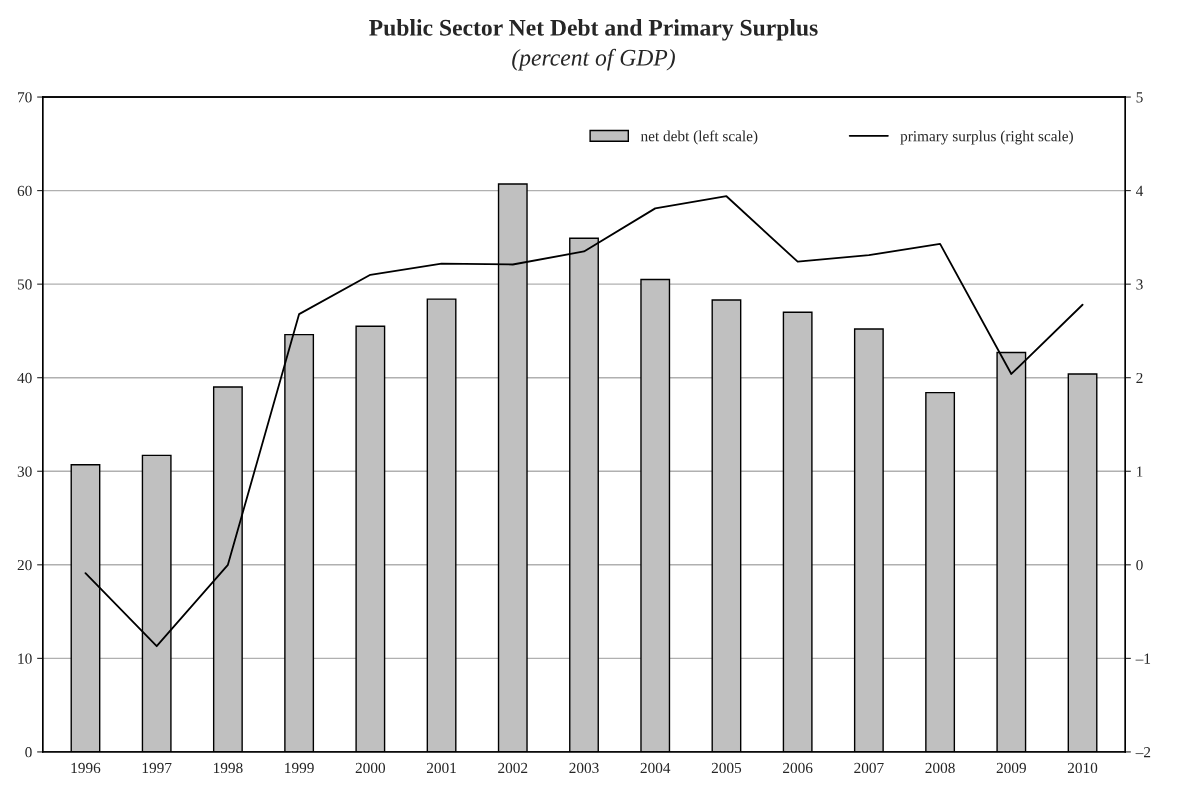 The height and width of the screenshot is (789, 1187). What do you see at coordinates (593, 59) in the screenshot?
I see `chart-subtitle: (percent of GDP)` at bounding box center [593, 59].